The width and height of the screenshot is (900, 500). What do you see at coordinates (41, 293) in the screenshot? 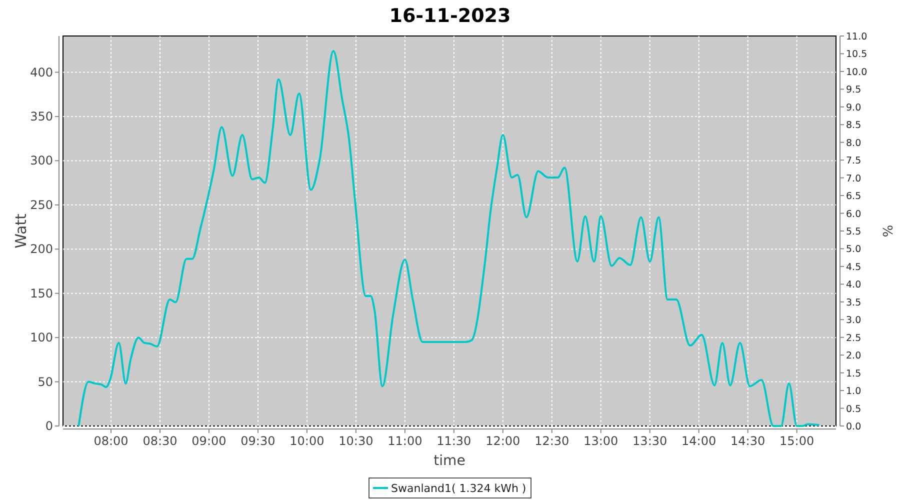
I see `y-tick-label: 150` at bounding box center [41, 293].